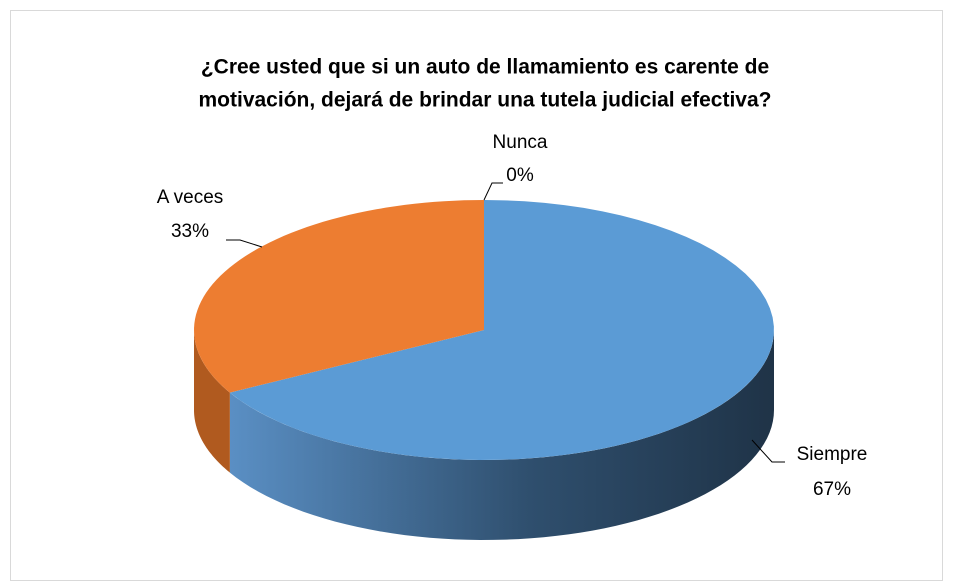 The height and width of the screenshot is (583, 954). I want to click on value-label: 0%, so click(520, 175).